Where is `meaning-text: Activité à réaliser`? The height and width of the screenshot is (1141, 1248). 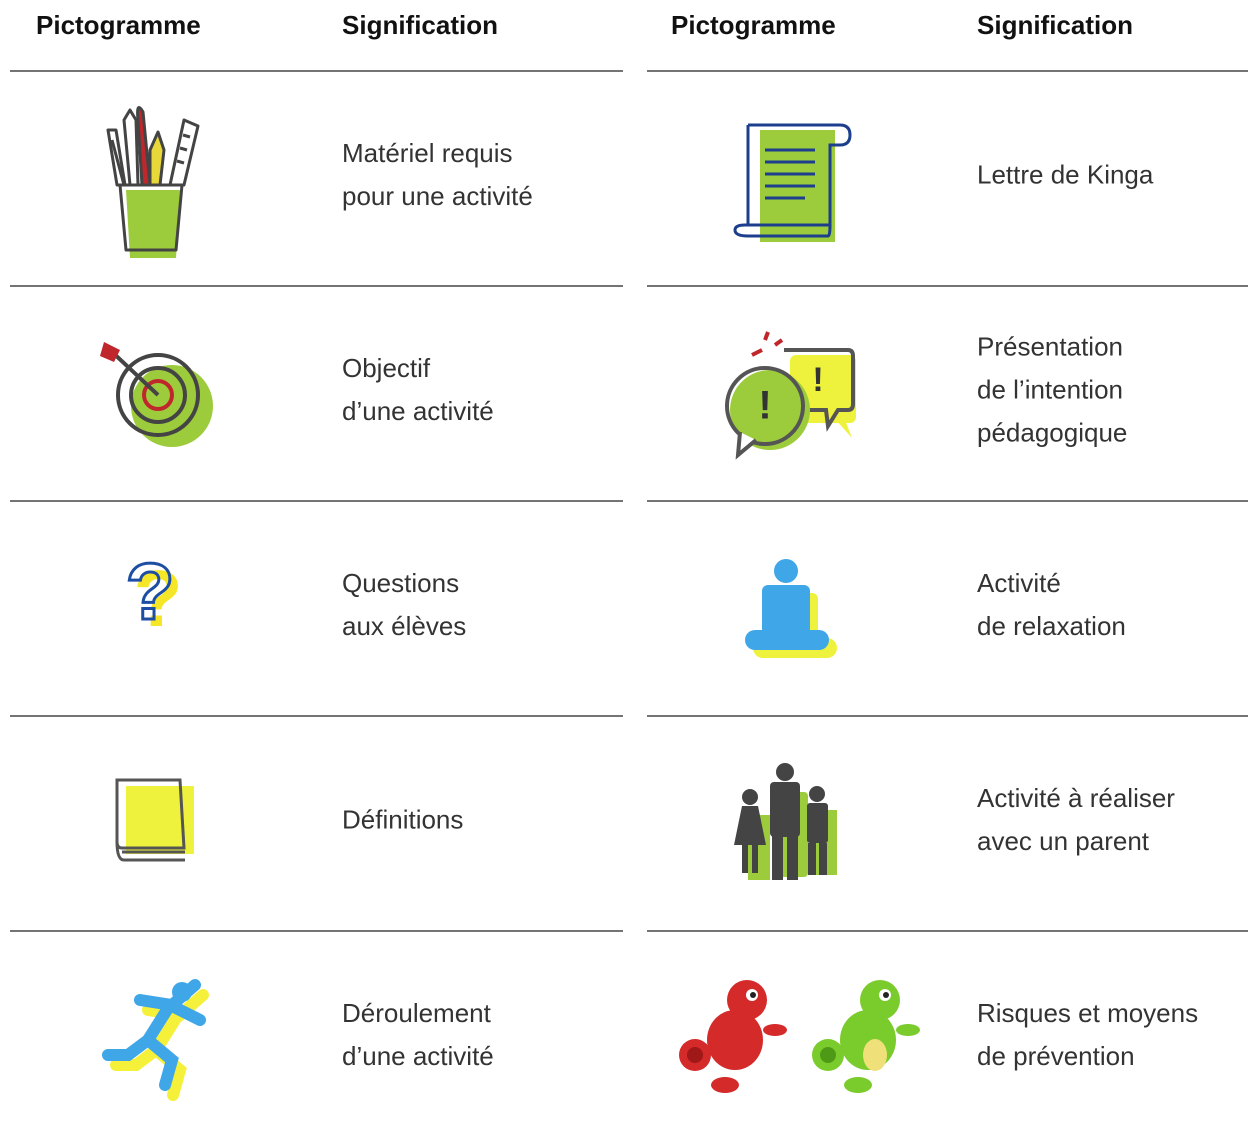 meaning-text: Activité à réaliser is located at coordinates (1076, 798).